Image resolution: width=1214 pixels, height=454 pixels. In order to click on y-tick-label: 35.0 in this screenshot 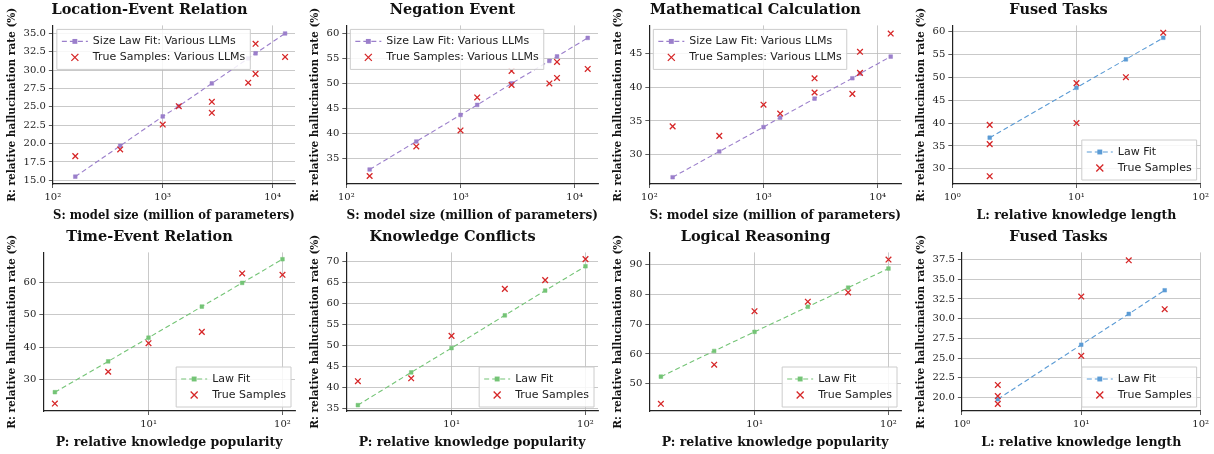, I will do `click(34, 33)`.